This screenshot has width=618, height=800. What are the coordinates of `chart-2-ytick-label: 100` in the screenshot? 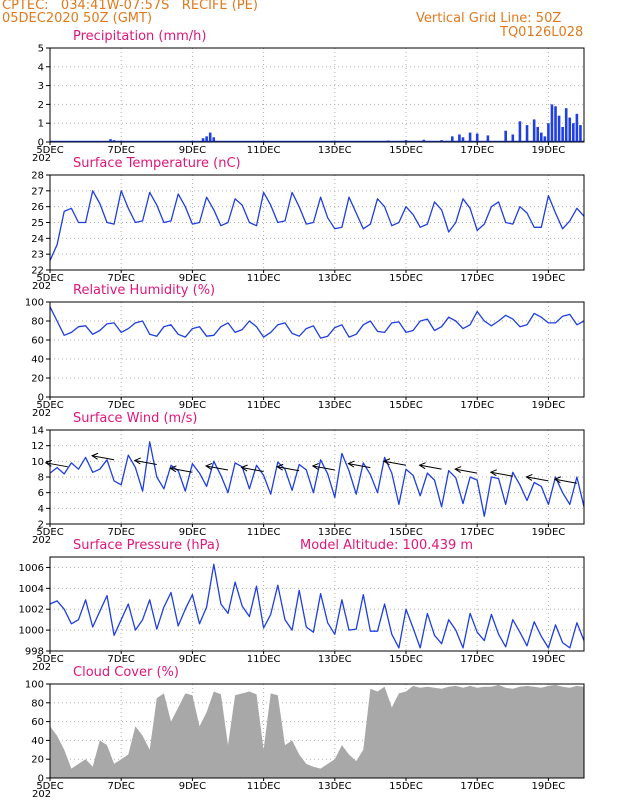 It's located at (34, 303).